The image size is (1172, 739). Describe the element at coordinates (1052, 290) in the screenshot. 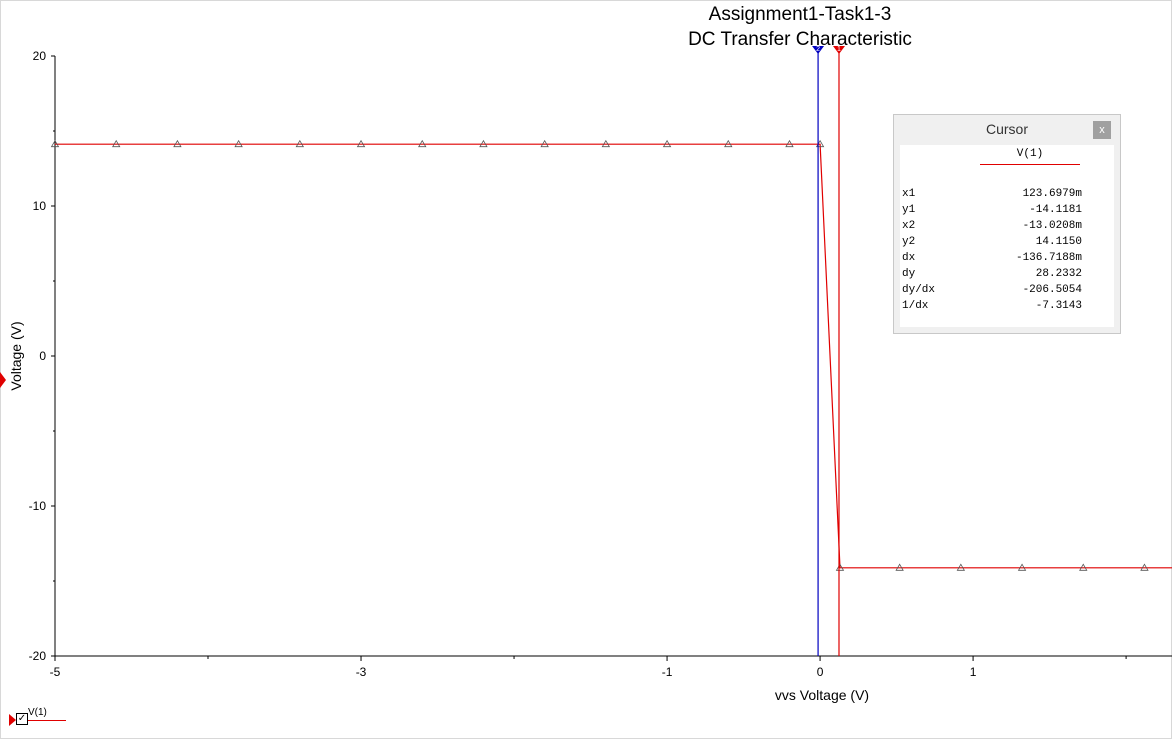

I see `cursor-row-value: -206.5054` at that location.